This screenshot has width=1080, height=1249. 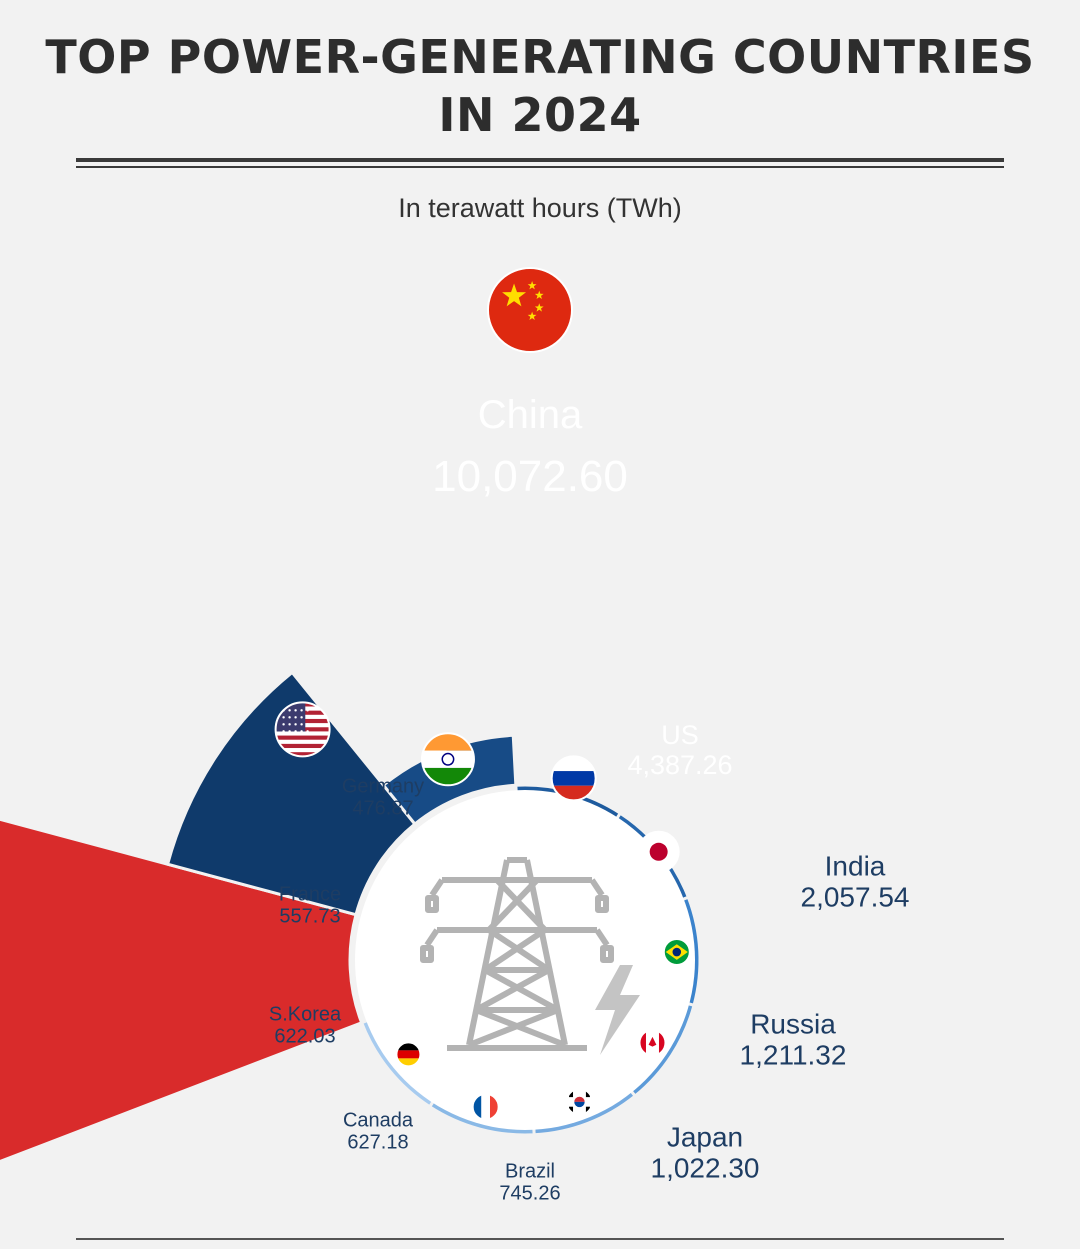 What do you see at coordinates (305, 1037) in the screenshot?
I see `value-label: 622.03` at bounding box center [305, 1037].